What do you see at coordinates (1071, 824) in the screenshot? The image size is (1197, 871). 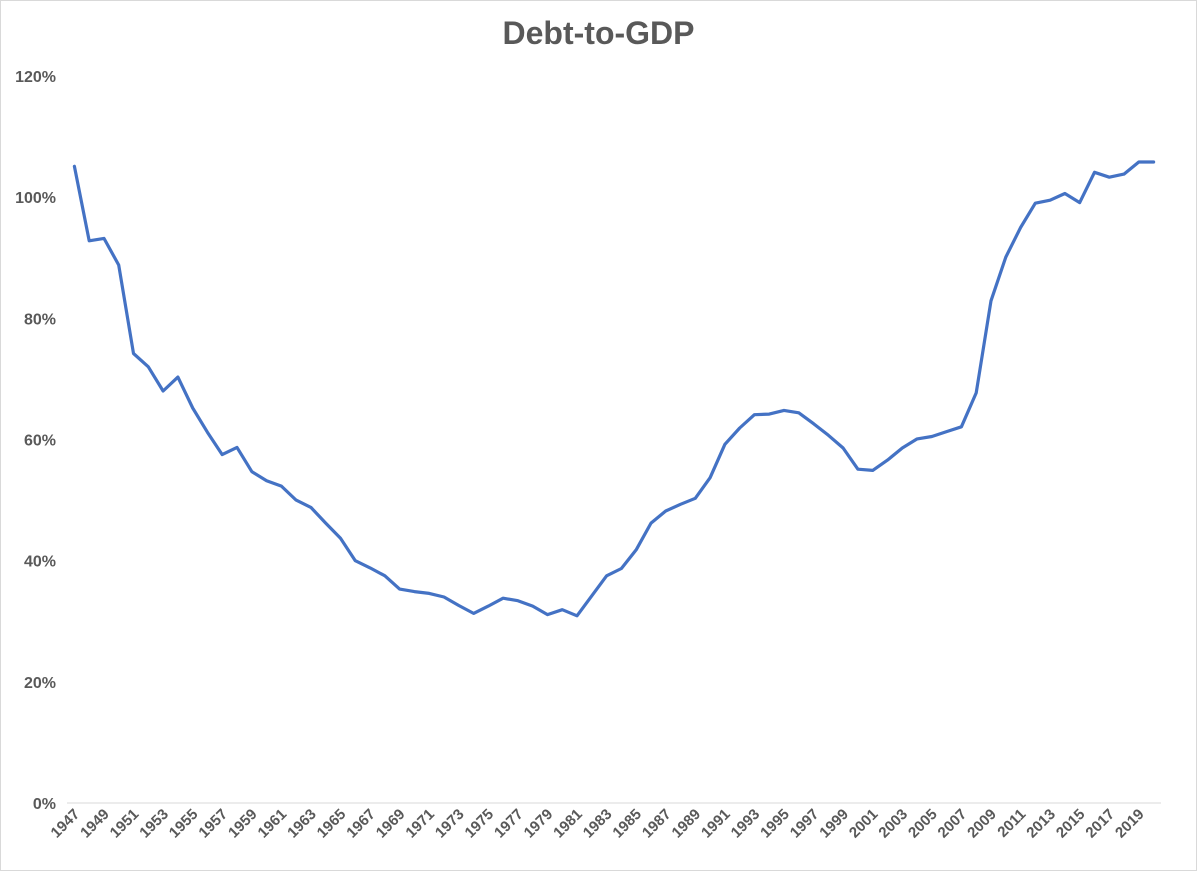 I see `x-tick-label: 2015` at bounding box center [1071, 824].